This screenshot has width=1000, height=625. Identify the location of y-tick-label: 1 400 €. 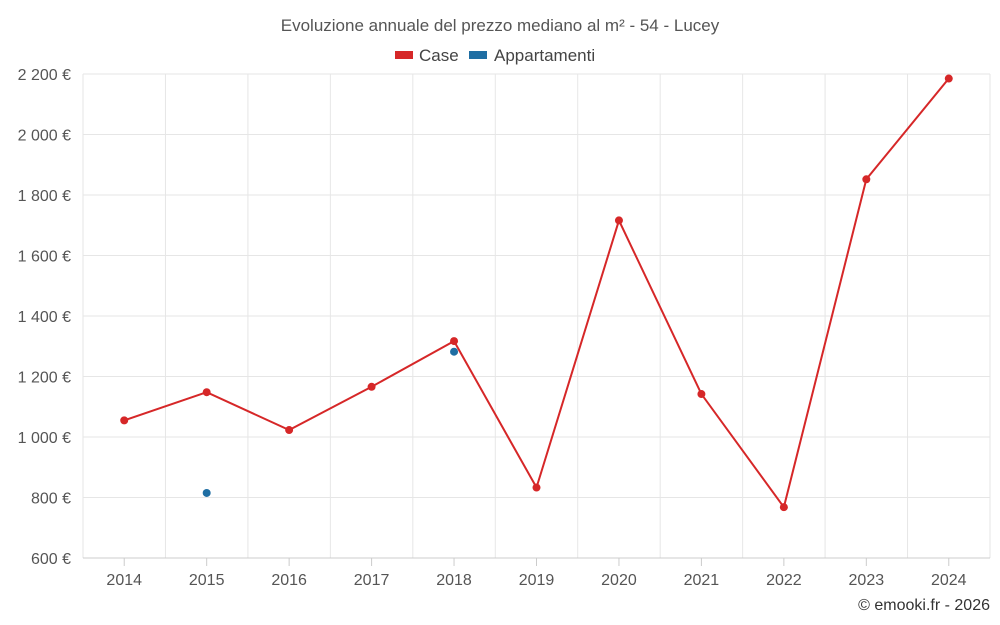
(44, 317).